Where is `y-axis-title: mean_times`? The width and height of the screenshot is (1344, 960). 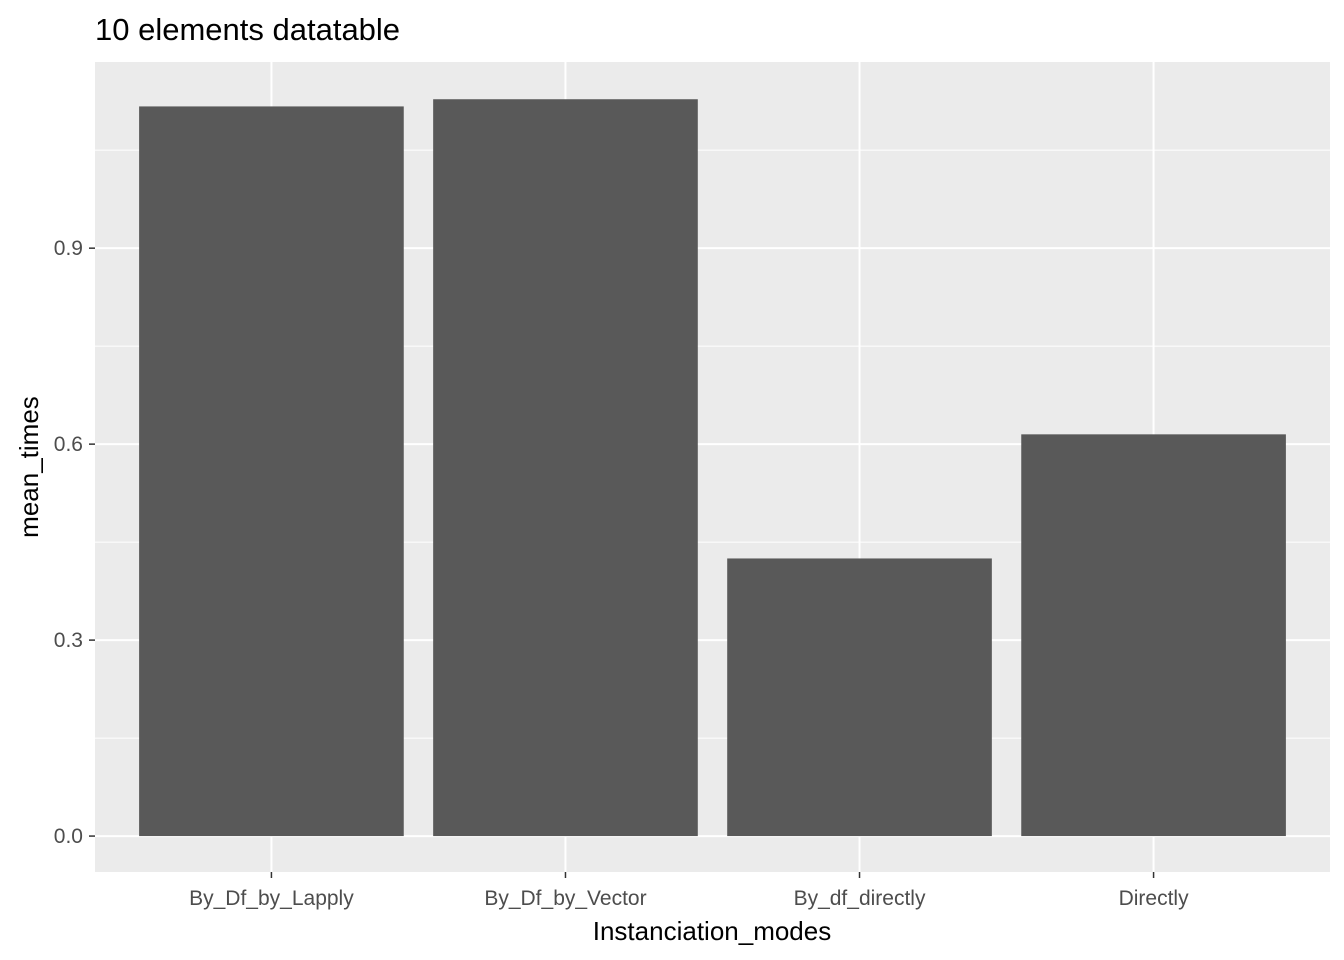
y-axis-title: mean_times is located at coordinates (29, 467).